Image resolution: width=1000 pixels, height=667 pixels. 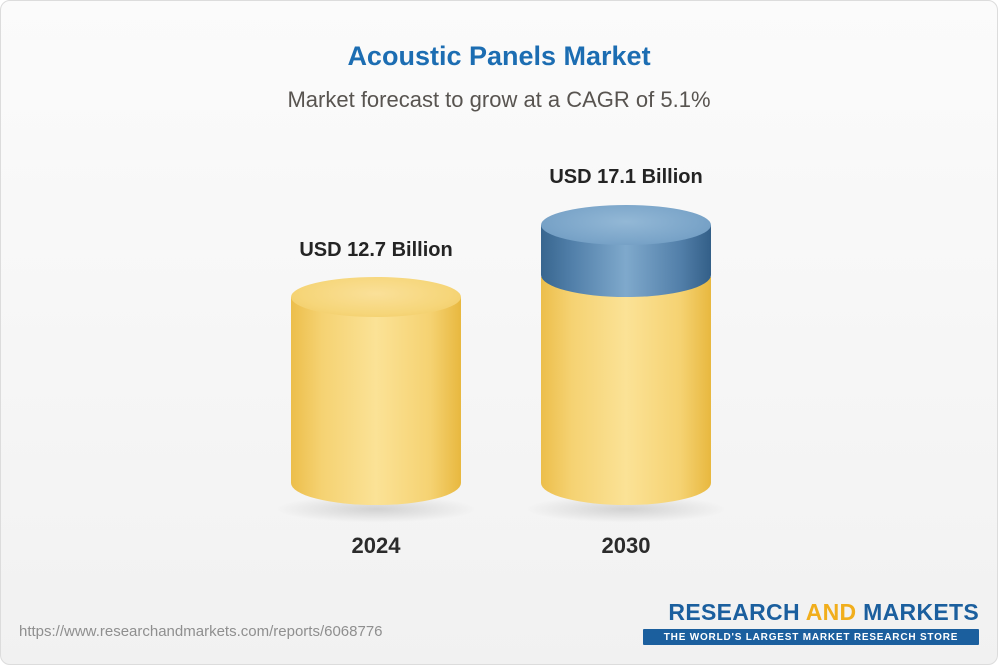 What do you see at coordinates (626, 225) in the screenshot?
I see `cylinder-top-growth-2030` at bounding box center [626, 225].